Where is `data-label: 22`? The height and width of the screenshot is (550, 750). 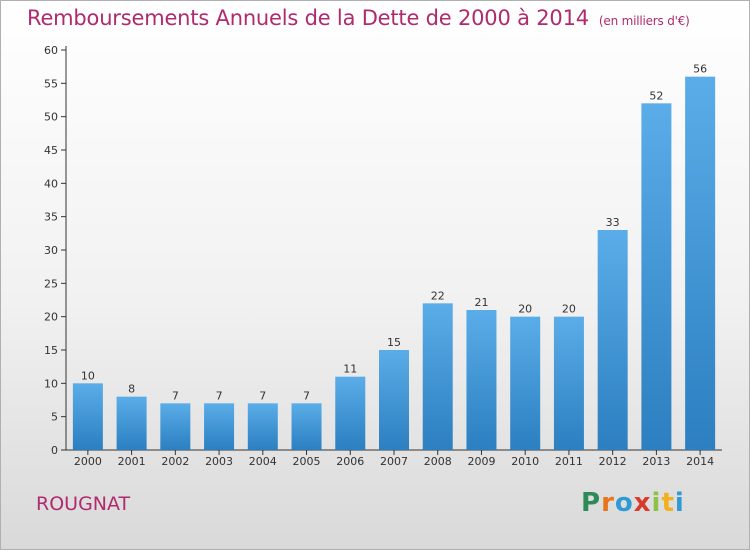 data-label: 22 is located at coordinates (438, 295).